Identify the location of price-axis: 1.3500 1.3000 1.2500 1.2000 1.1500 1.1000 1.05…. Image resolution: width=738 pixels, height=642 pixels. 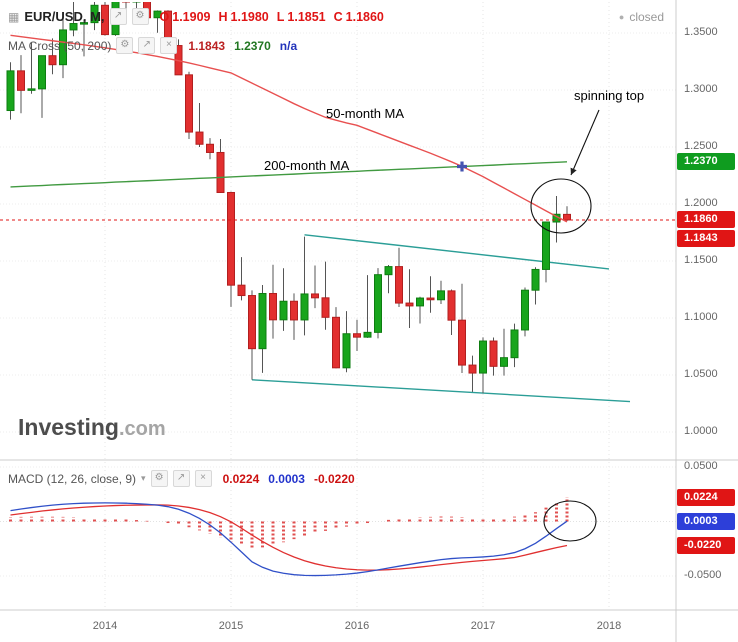
(707, 321).